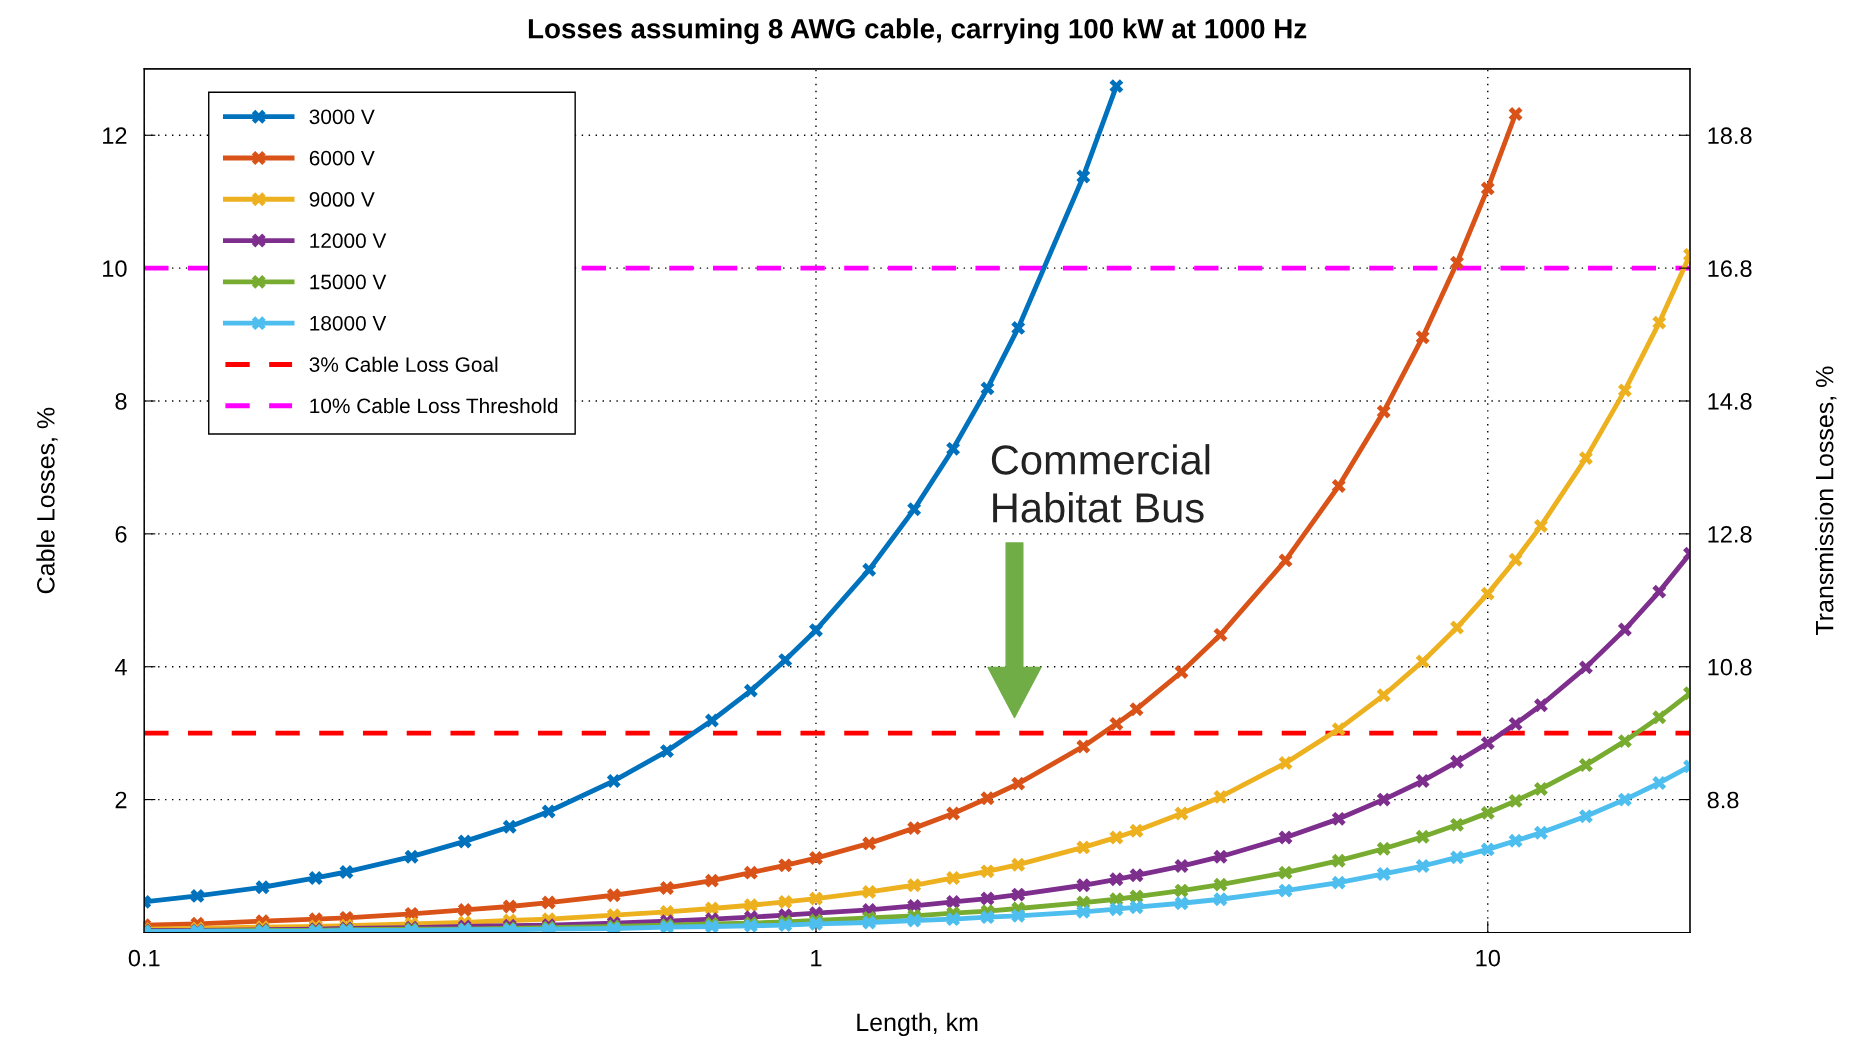  Describe the element at coordinates (144, 958) in the screenshot. I see `x-tick-label: 0.1` at that location.